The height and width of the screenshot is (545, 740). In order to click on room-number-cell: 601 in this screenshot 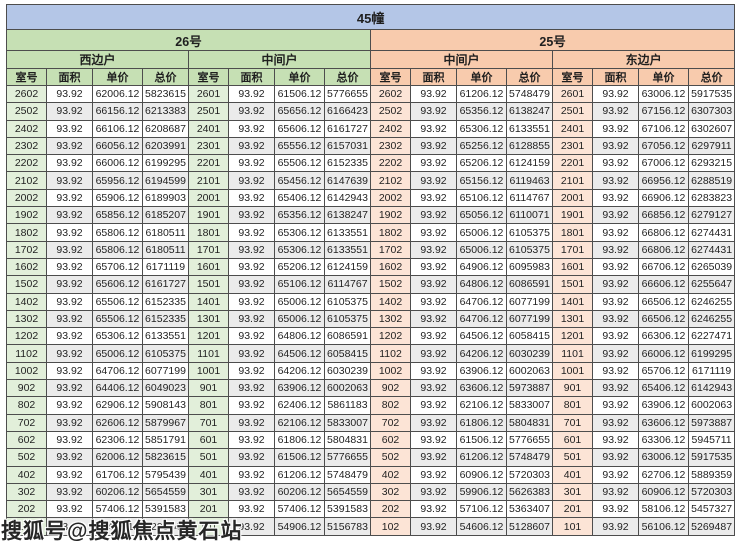, I will do `click(572, 440)`.